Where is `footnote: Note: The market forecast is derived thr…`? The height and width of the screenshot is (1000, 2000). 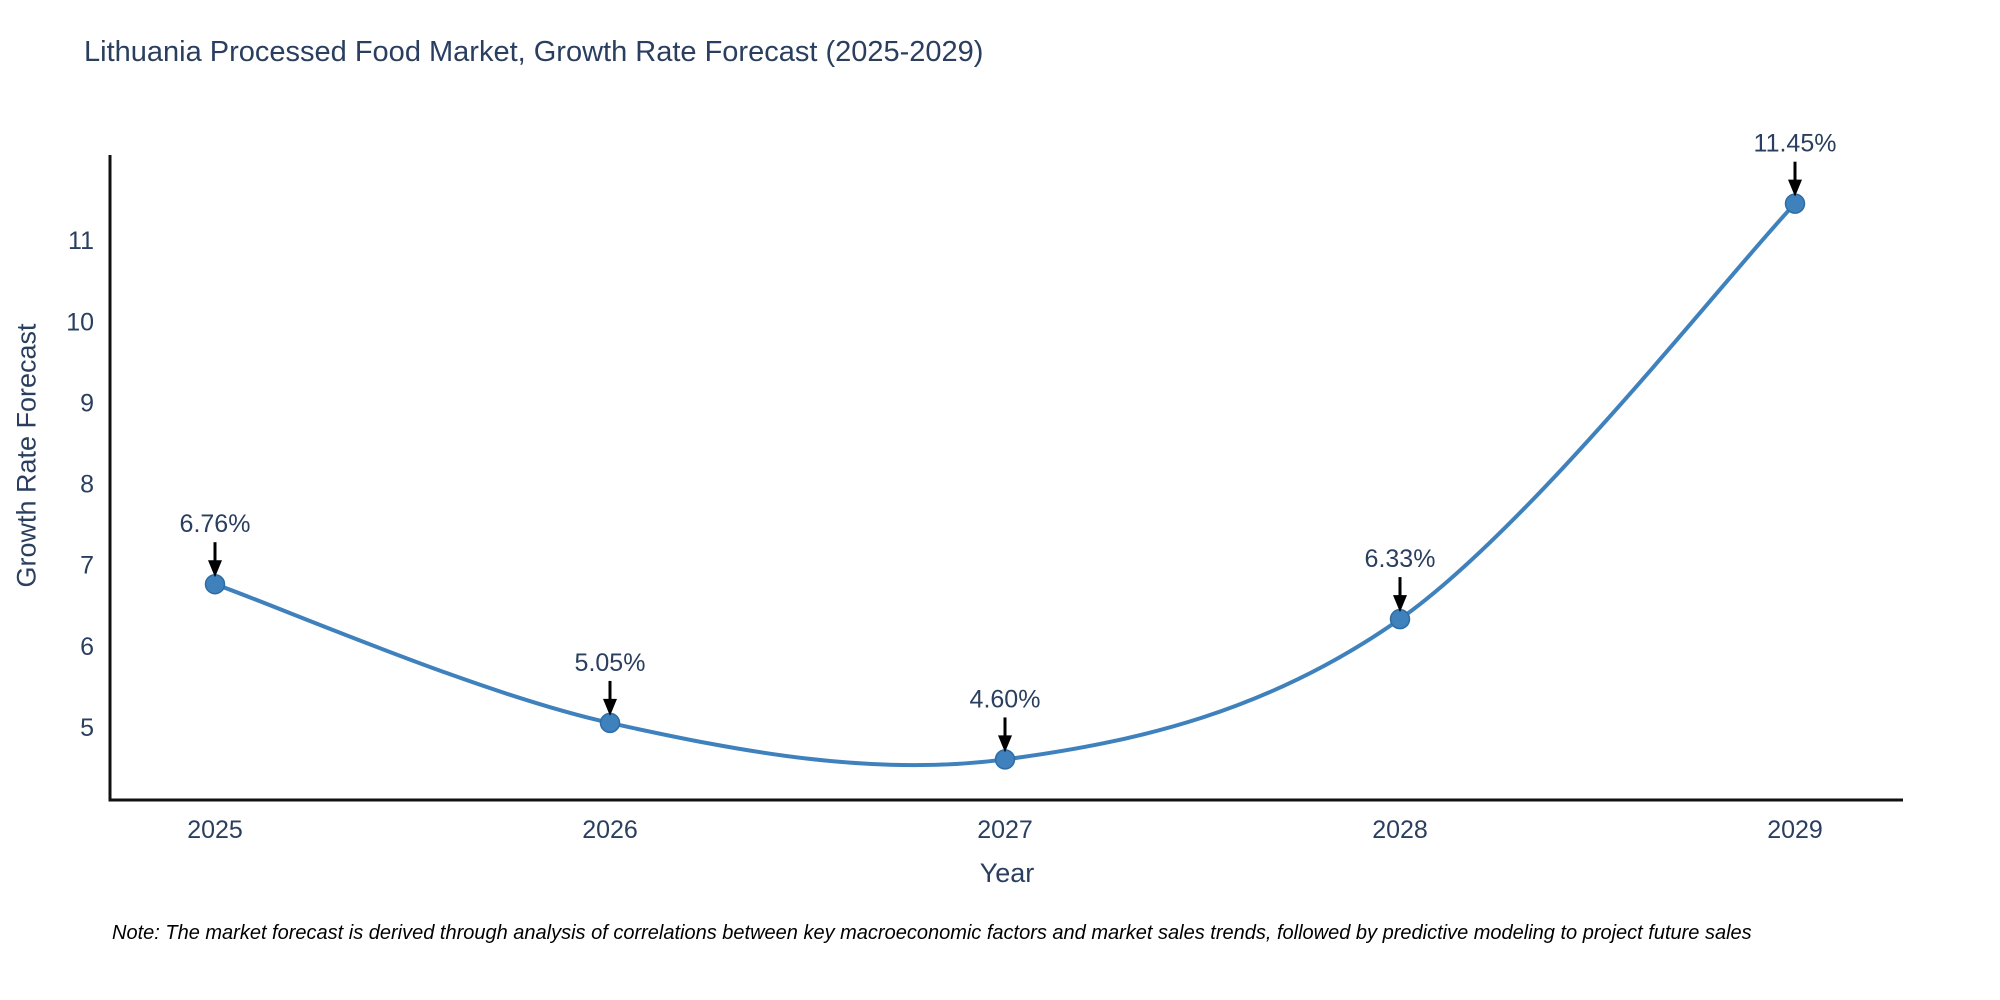
footnote: Note: The market forecast is derived thr… is located at coordinates (932, 933).